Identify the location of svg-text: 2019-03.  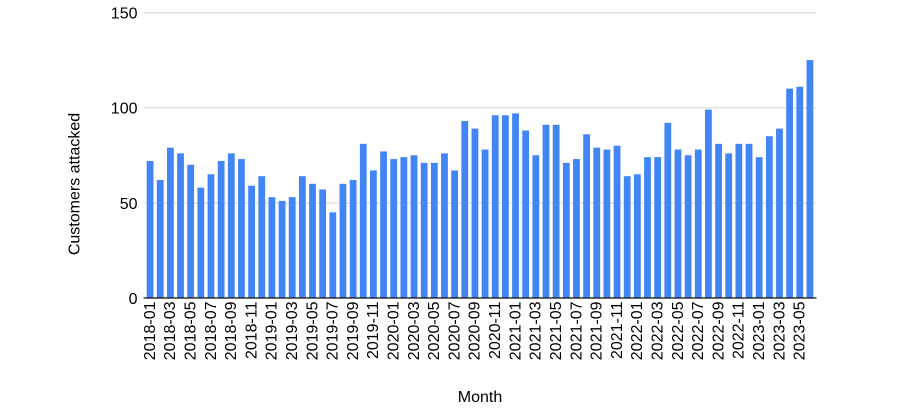
(292, 330).